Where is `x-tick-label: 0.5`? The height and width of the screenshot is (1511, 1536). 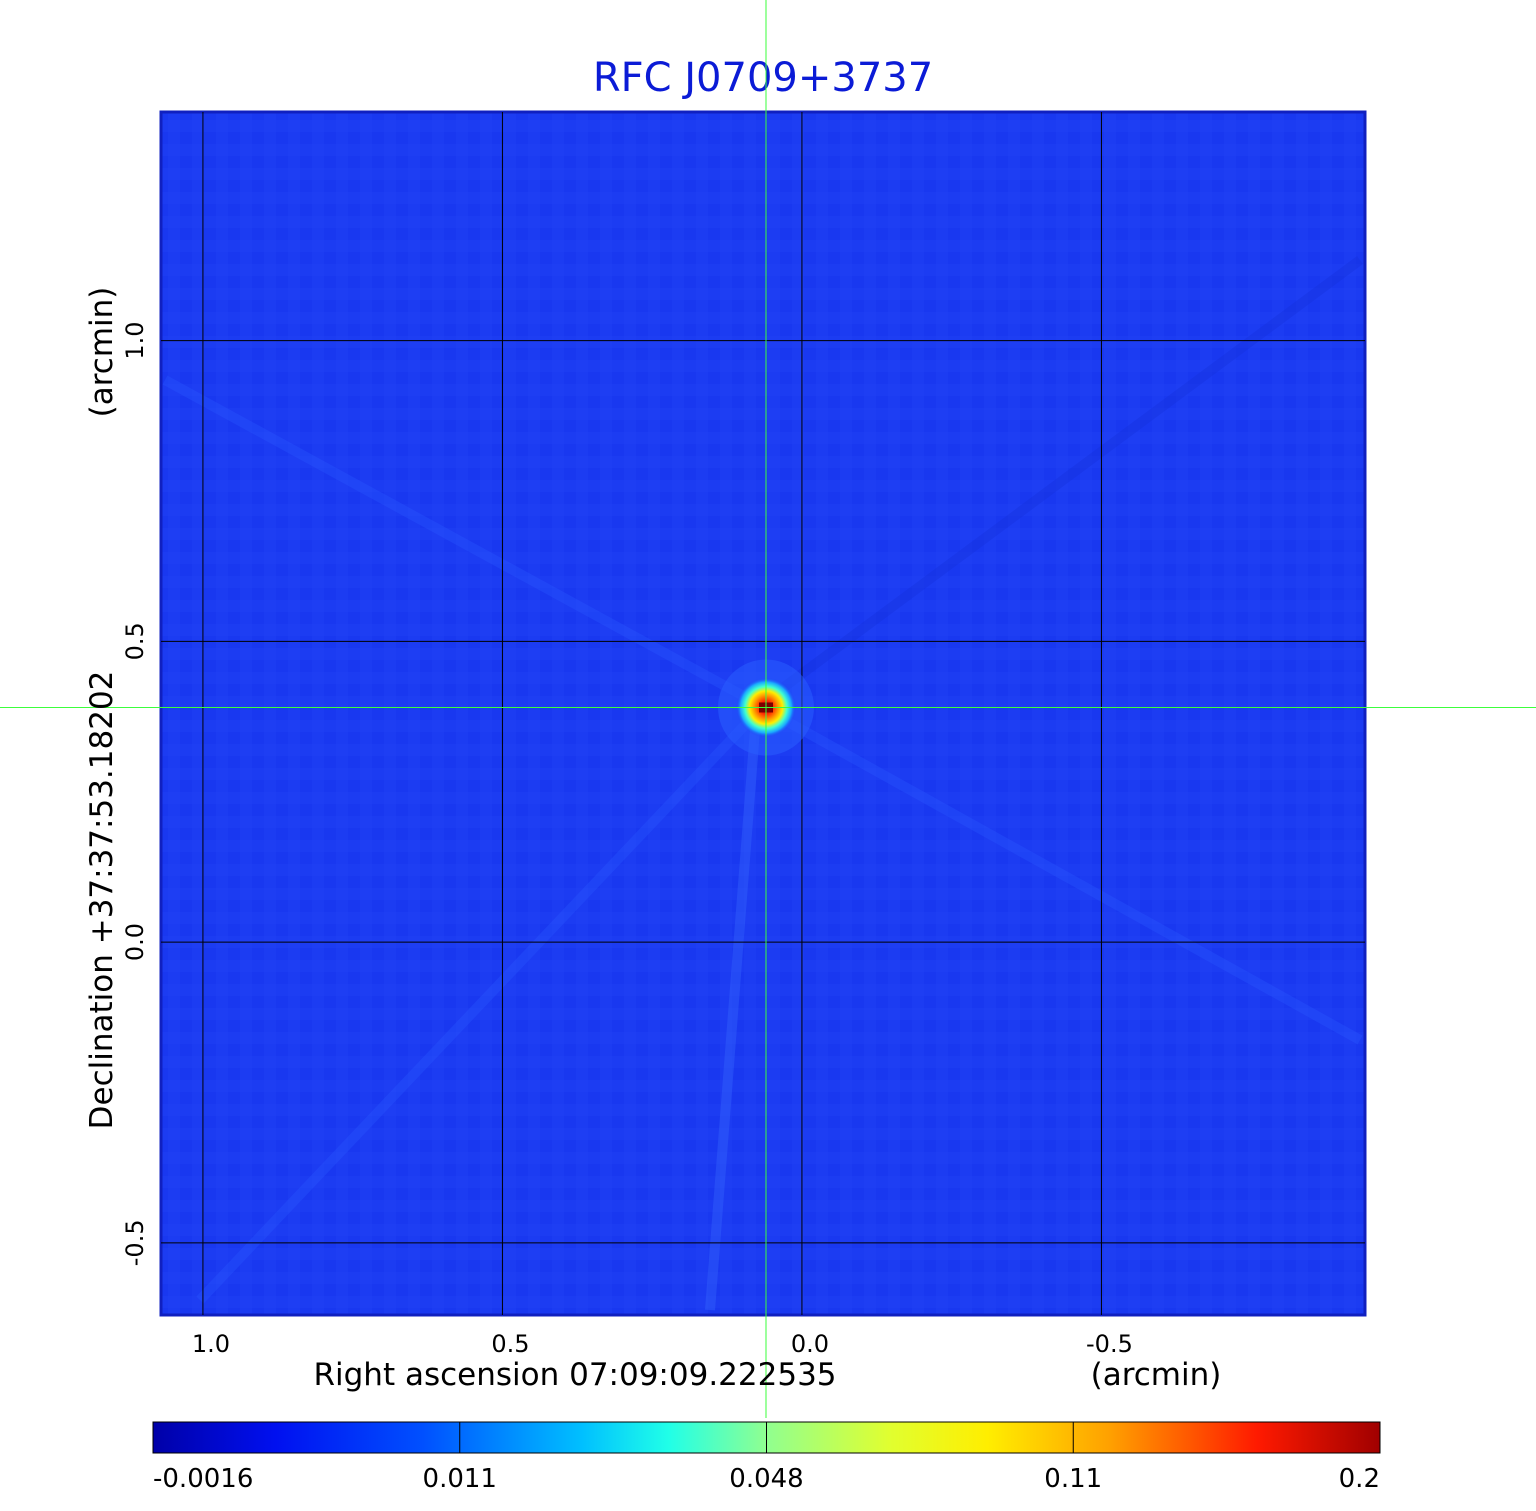
x-tick-label: 0.5 is located at coordinates (510, 1344).